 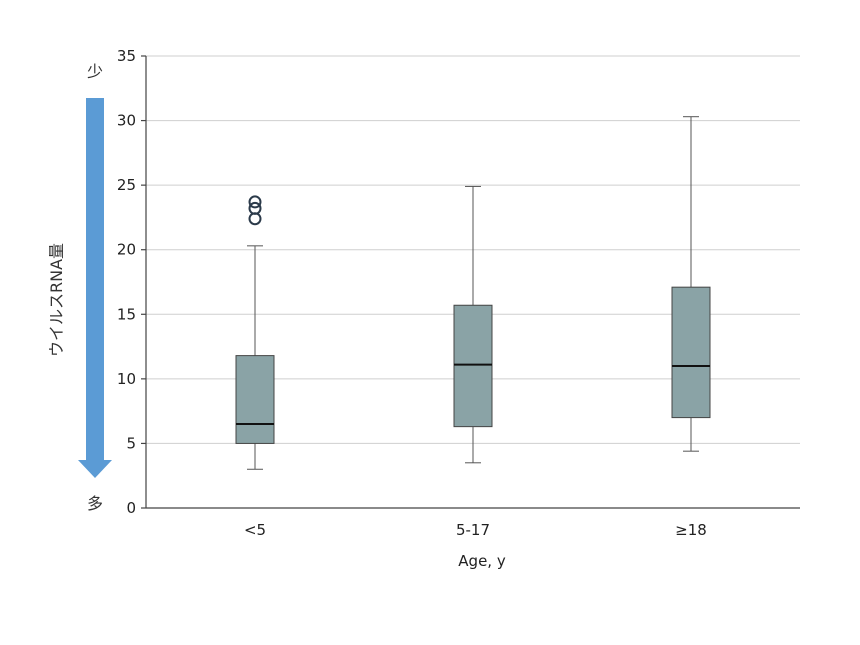 I want to click on x-axis-title: Age, y, so click(x=482, y=561).